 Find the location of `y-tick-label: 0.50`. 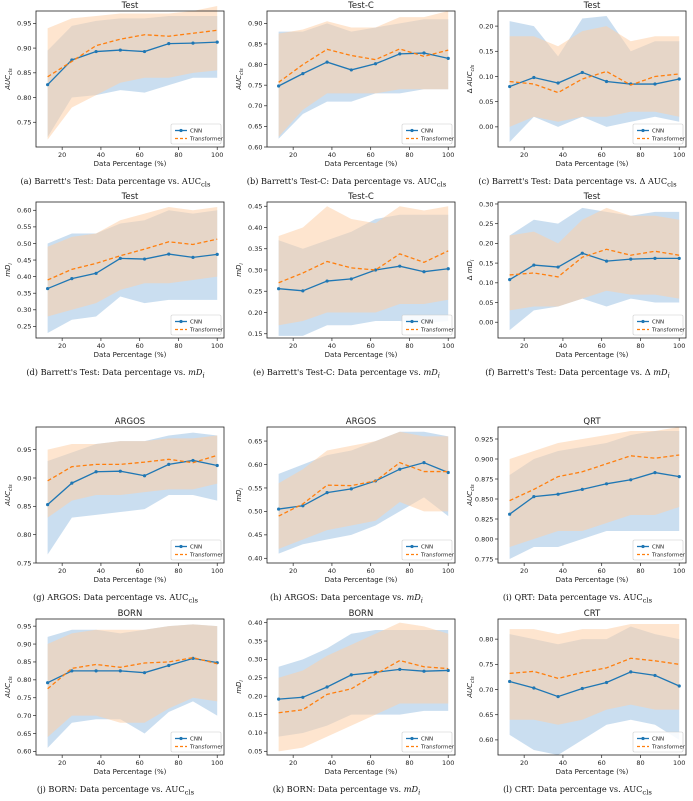

y-tick-label: 0.50 is located at coordinates (255, 512).